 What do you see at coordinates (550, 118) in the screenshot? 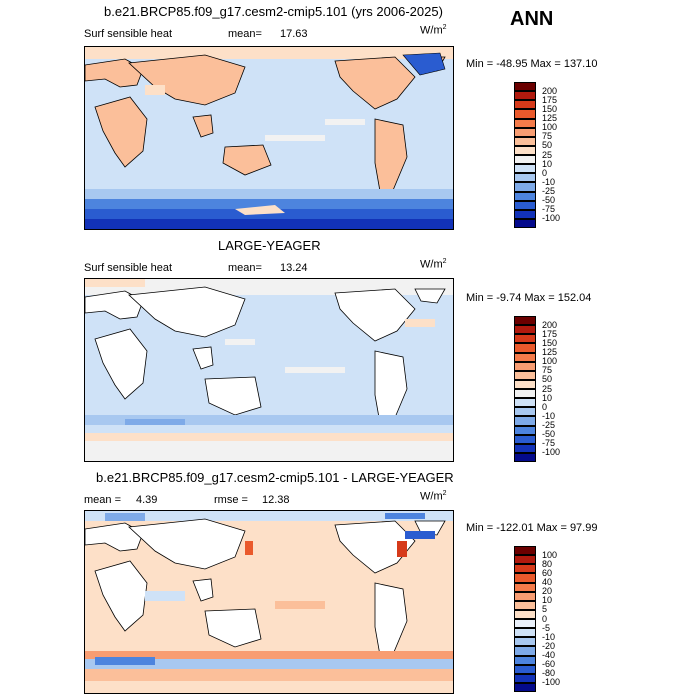
I see `panel1-colorbar-tick: 125` at bounding box center [550, 118].